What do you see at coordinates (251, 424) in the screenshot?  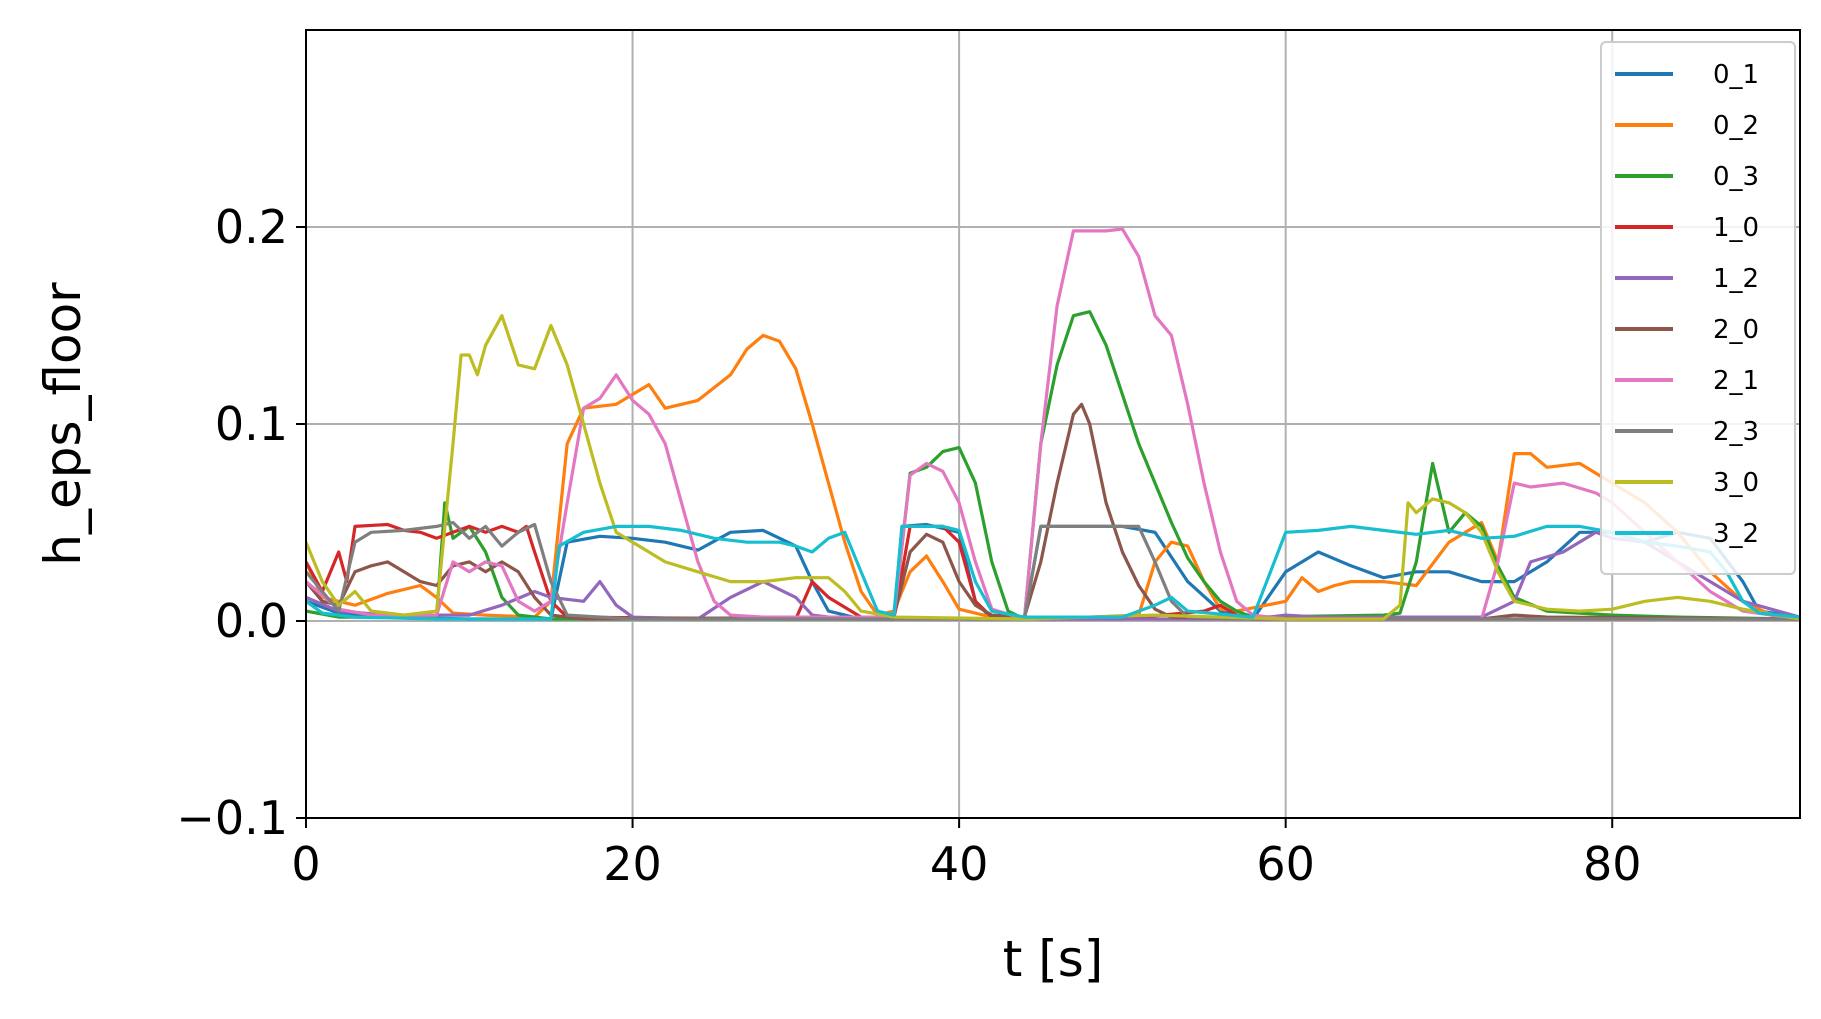 I see `y-tick-label: 0.1` at bounding box center [251, 424].